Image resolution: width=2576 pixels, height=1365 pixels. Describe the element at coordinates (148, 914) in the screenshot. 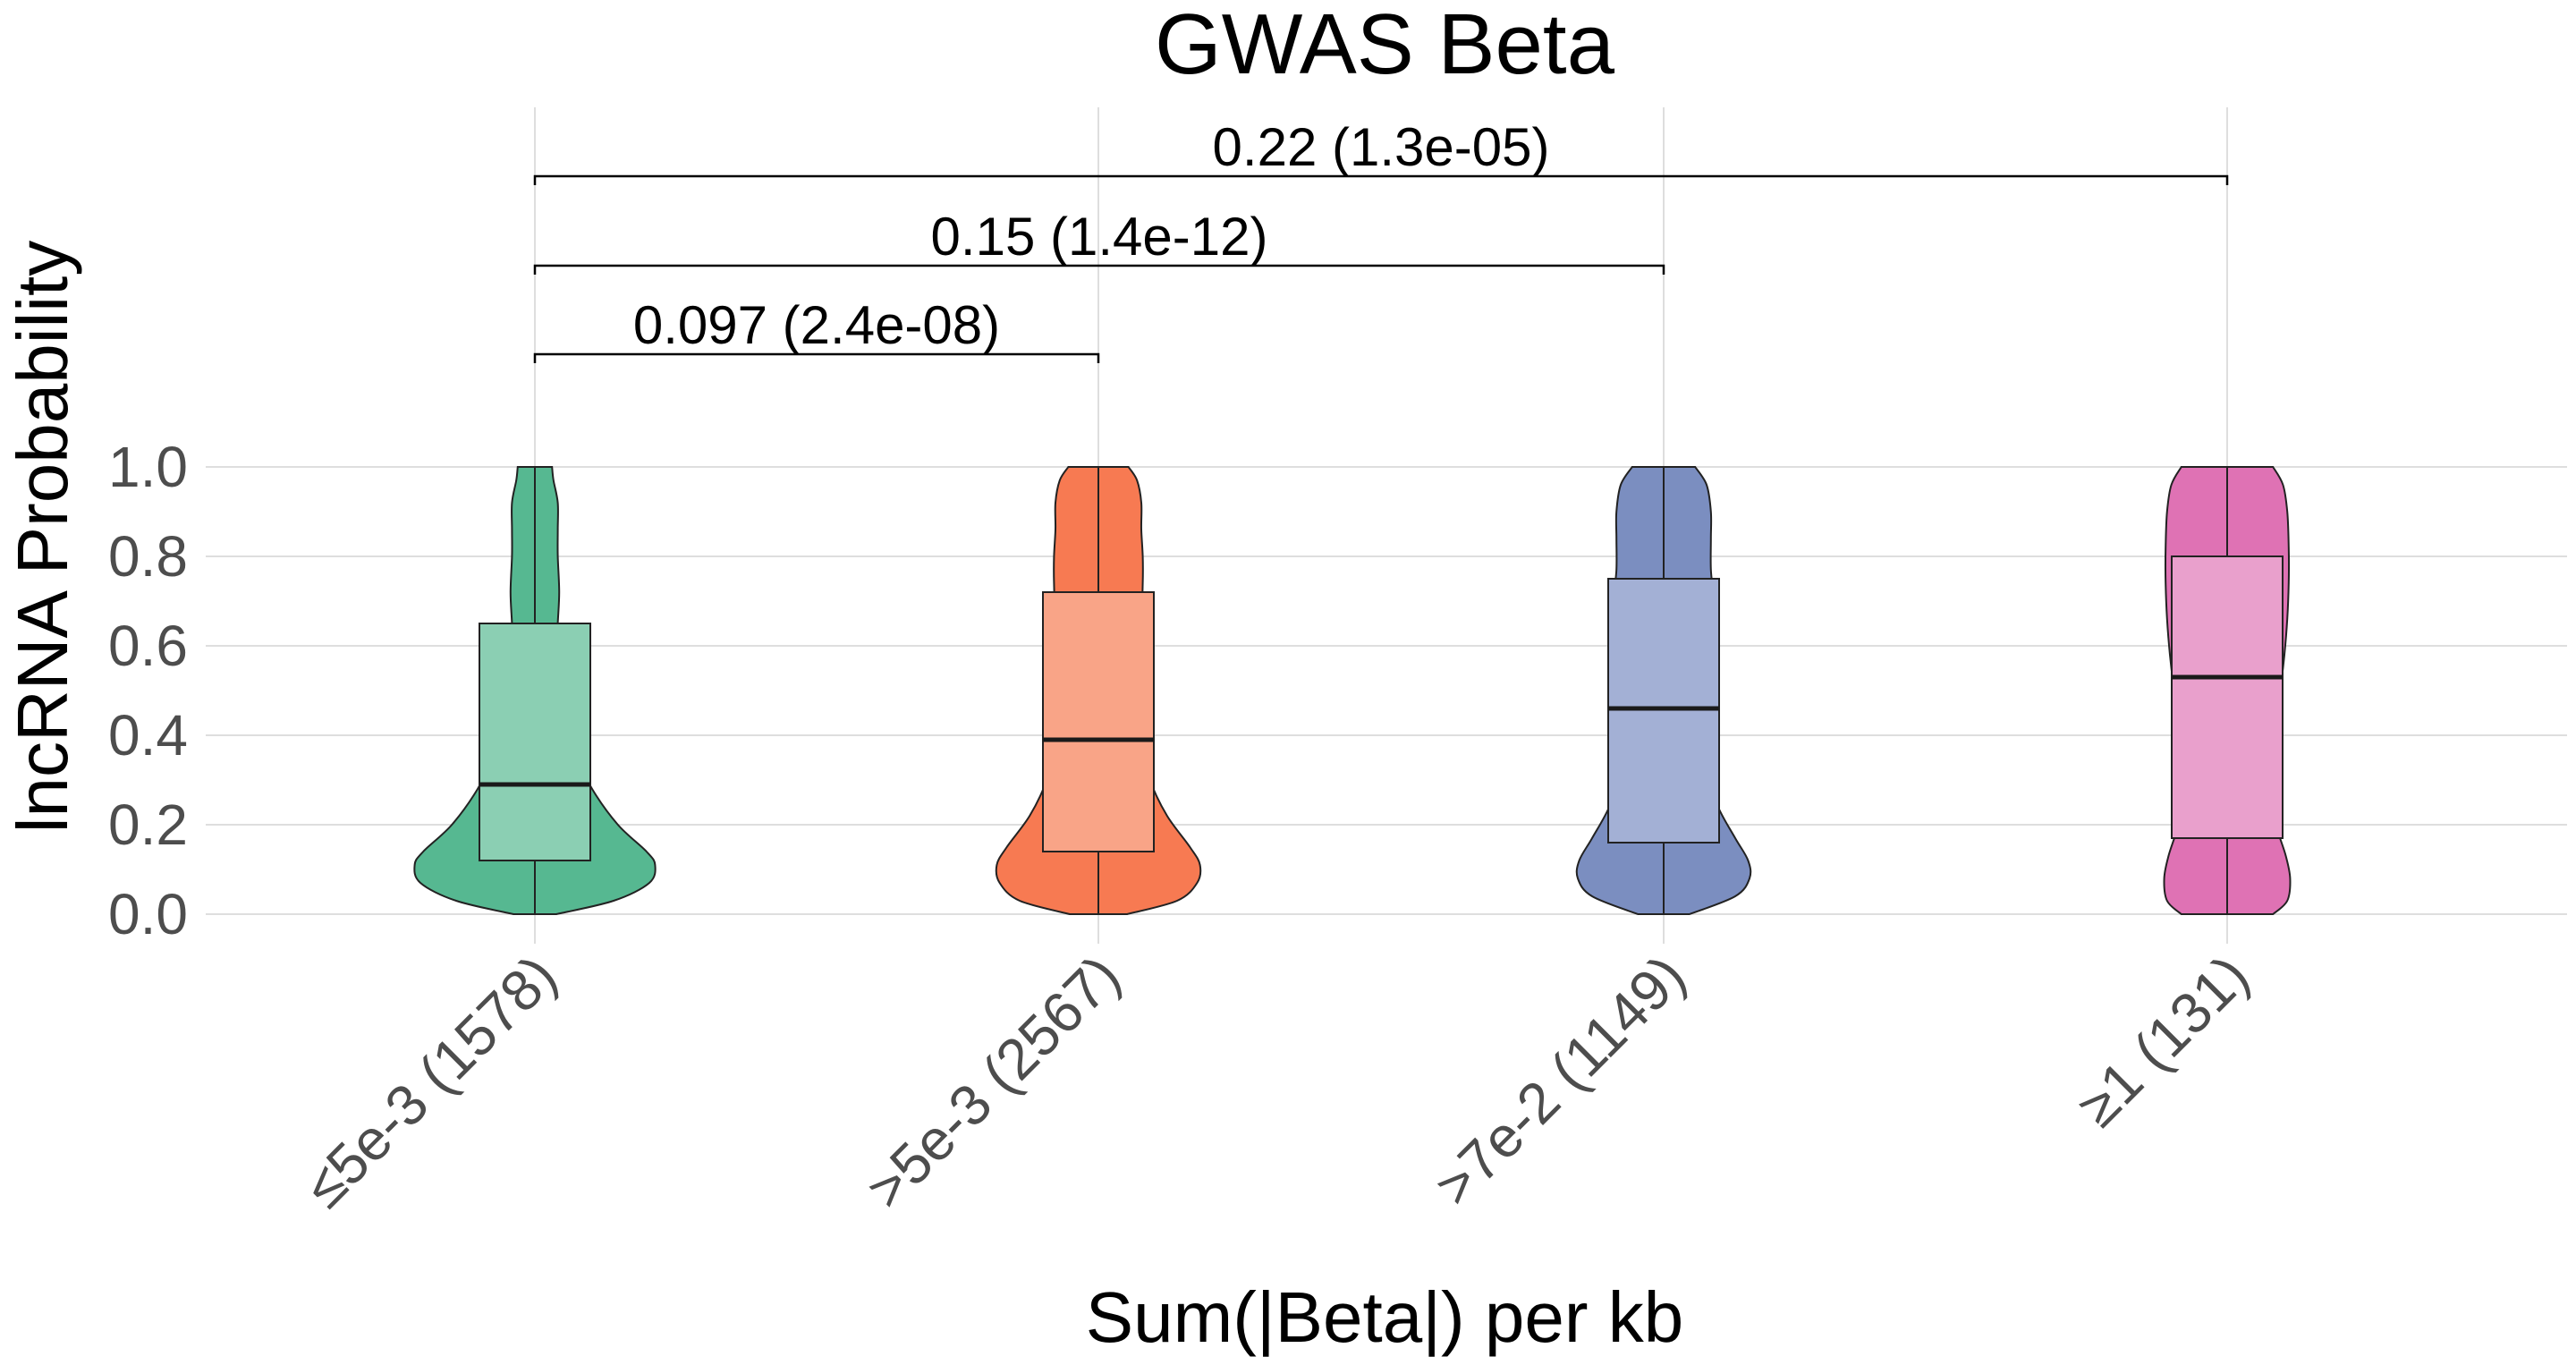

I see `y-tick-label: 0.0` at that location.